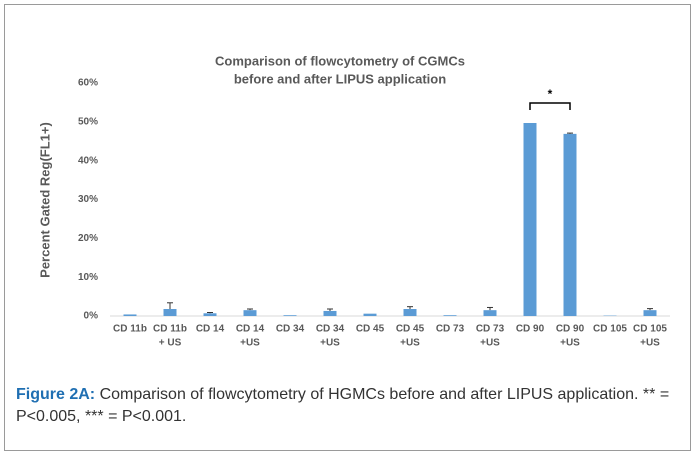 The height and width of the screenshot is (457, 697). I want to click on x-tick-label: + US, so click(170, 343).